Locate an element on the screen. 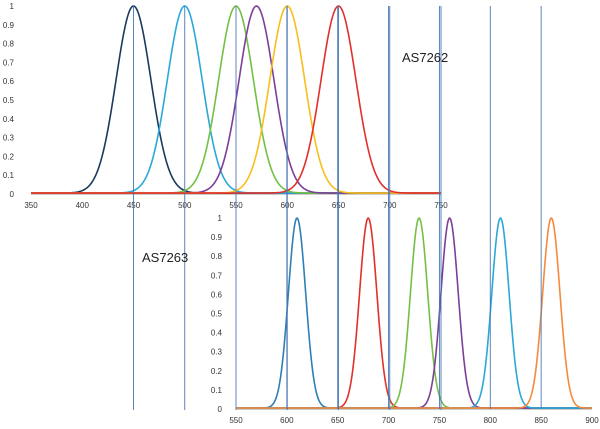 The width and height of the screenshot is (600, 429). x-tick-label: 750 is located at coordinates (440, 420).